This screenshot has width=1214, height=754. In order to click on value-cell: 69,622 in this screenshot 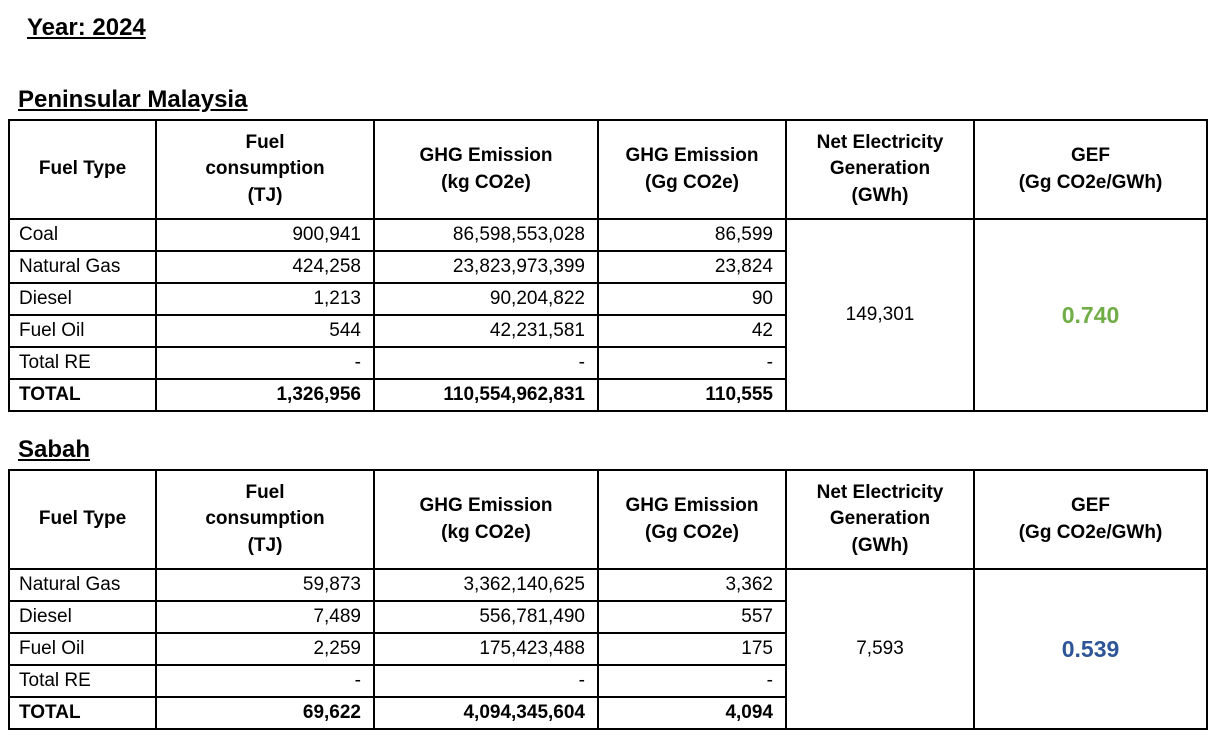, I will do `click(265, 713)`.